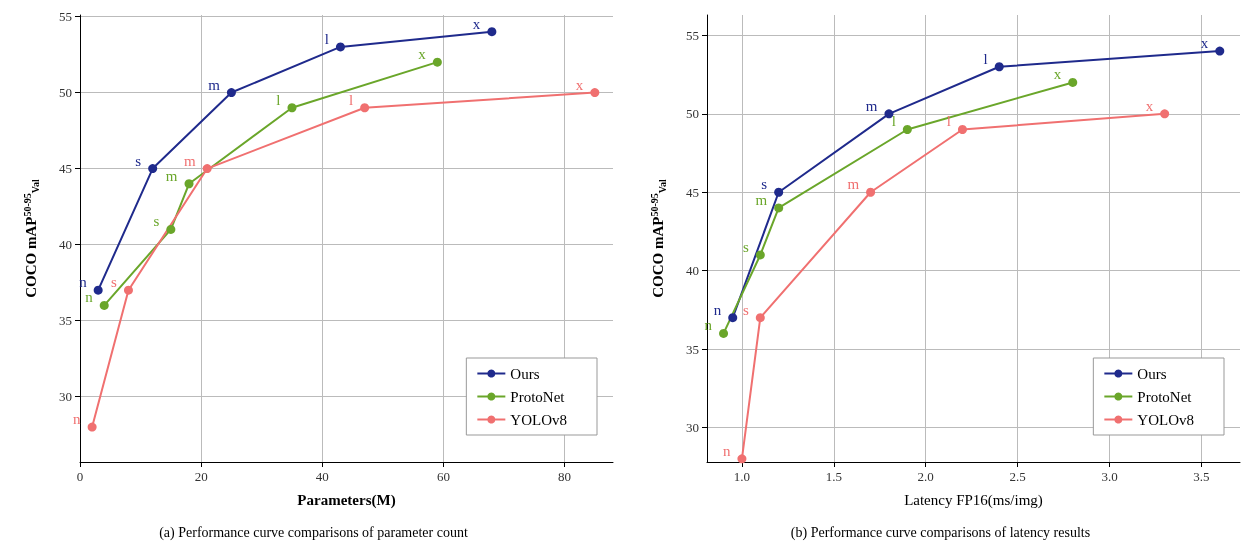 The width and height of the screenshot is (1254, 545). What do you see at coordinates (1109, 476) in the screenshot?
I see `x-tick-label: 3.0` at bounding box center [1109, 476].